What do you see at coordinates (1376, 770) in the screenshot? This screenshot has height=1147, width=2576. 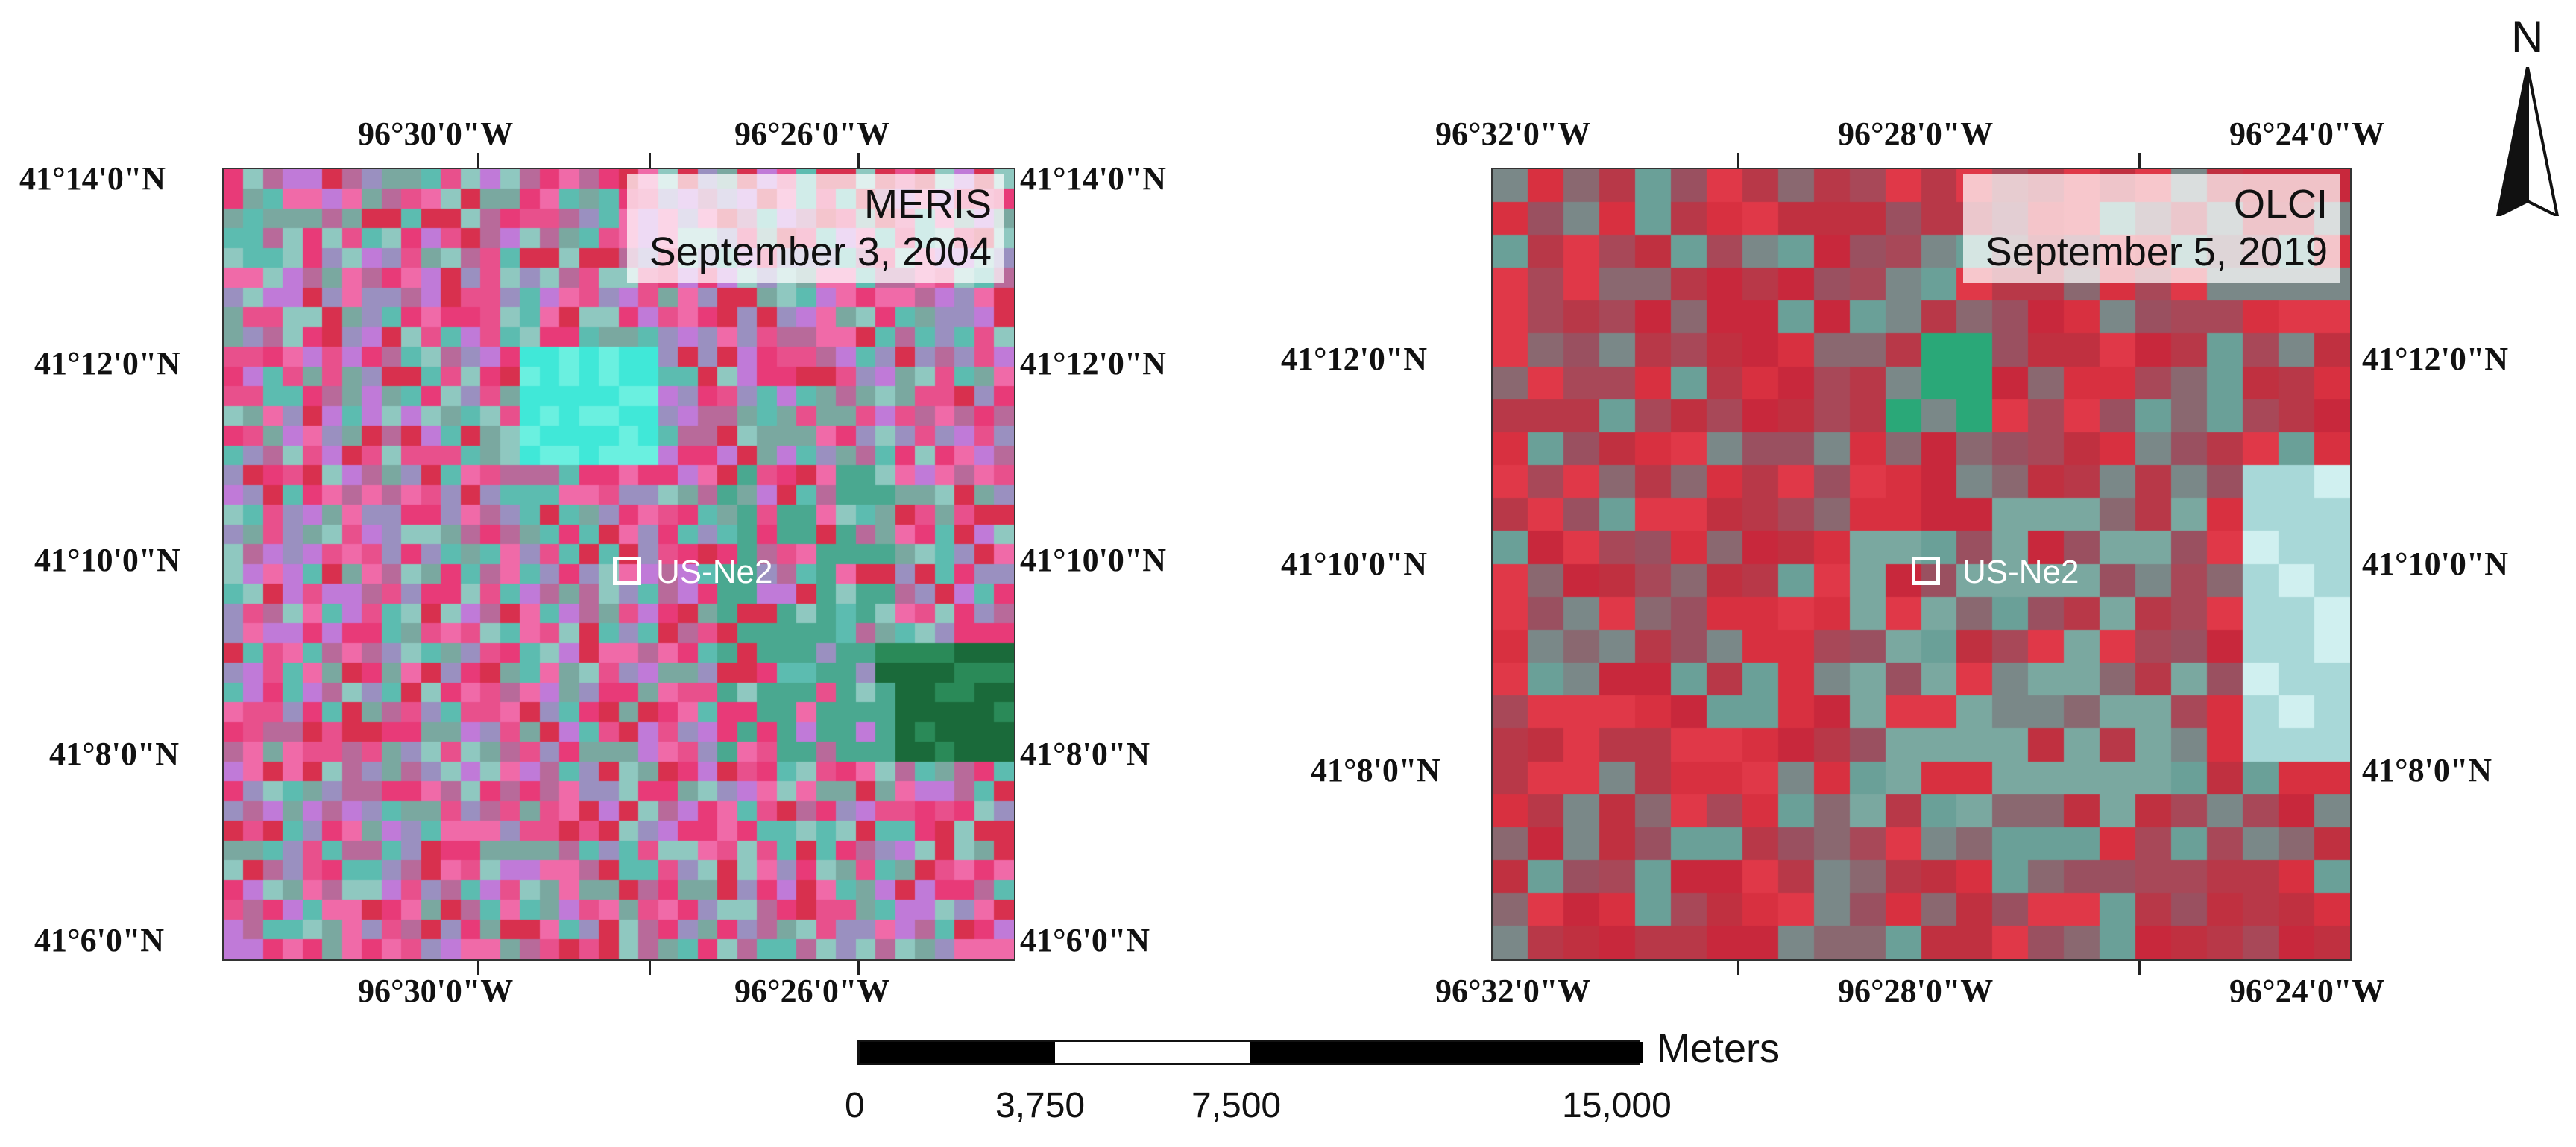 I see `olci-left-lat-3: 41°8'0"N` at bounding box center [1376, 770].